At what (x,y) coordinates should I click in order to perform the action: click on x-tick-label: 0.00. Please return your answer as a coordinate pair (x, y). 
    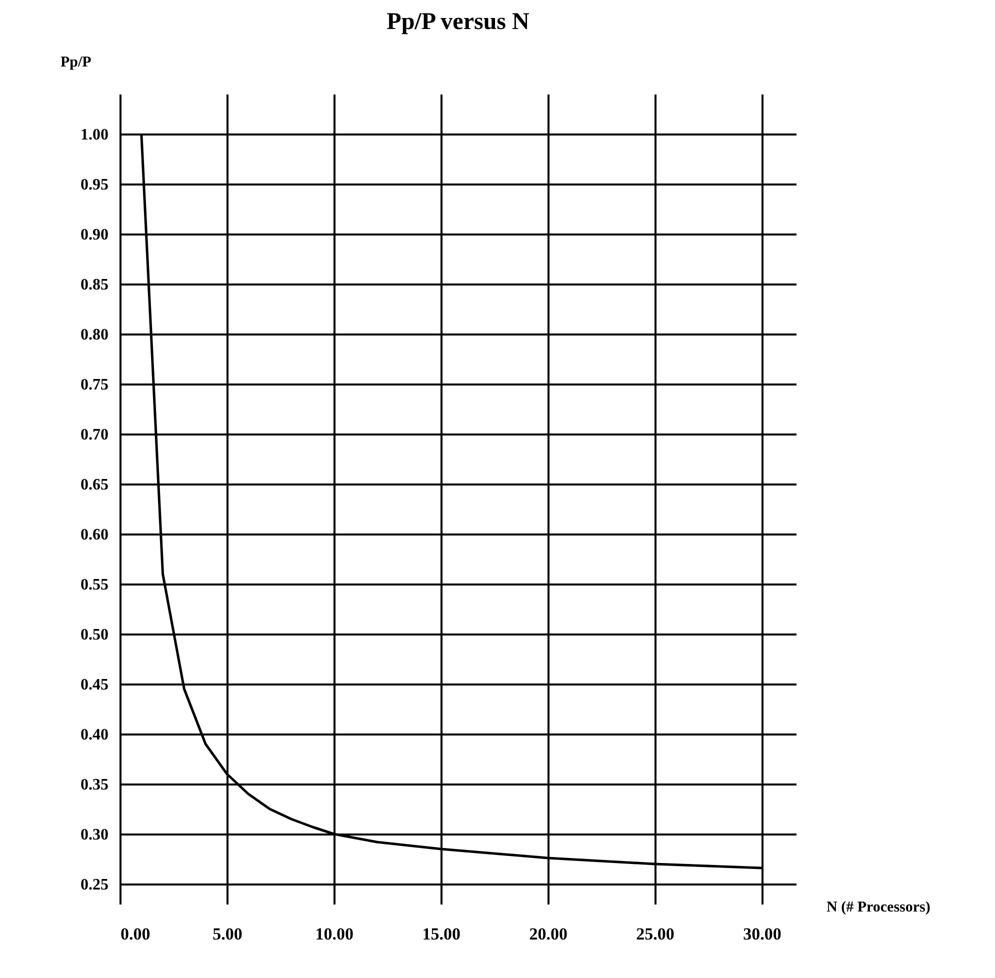
    Looking at the image, I should click on (135, 934).